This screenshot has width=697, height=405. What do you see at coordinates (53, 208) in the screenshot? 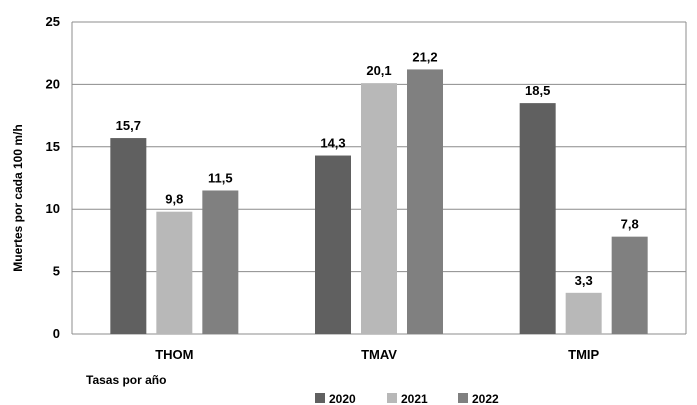
I see `y-tick-label: 10` at bounding box center [53, 208].